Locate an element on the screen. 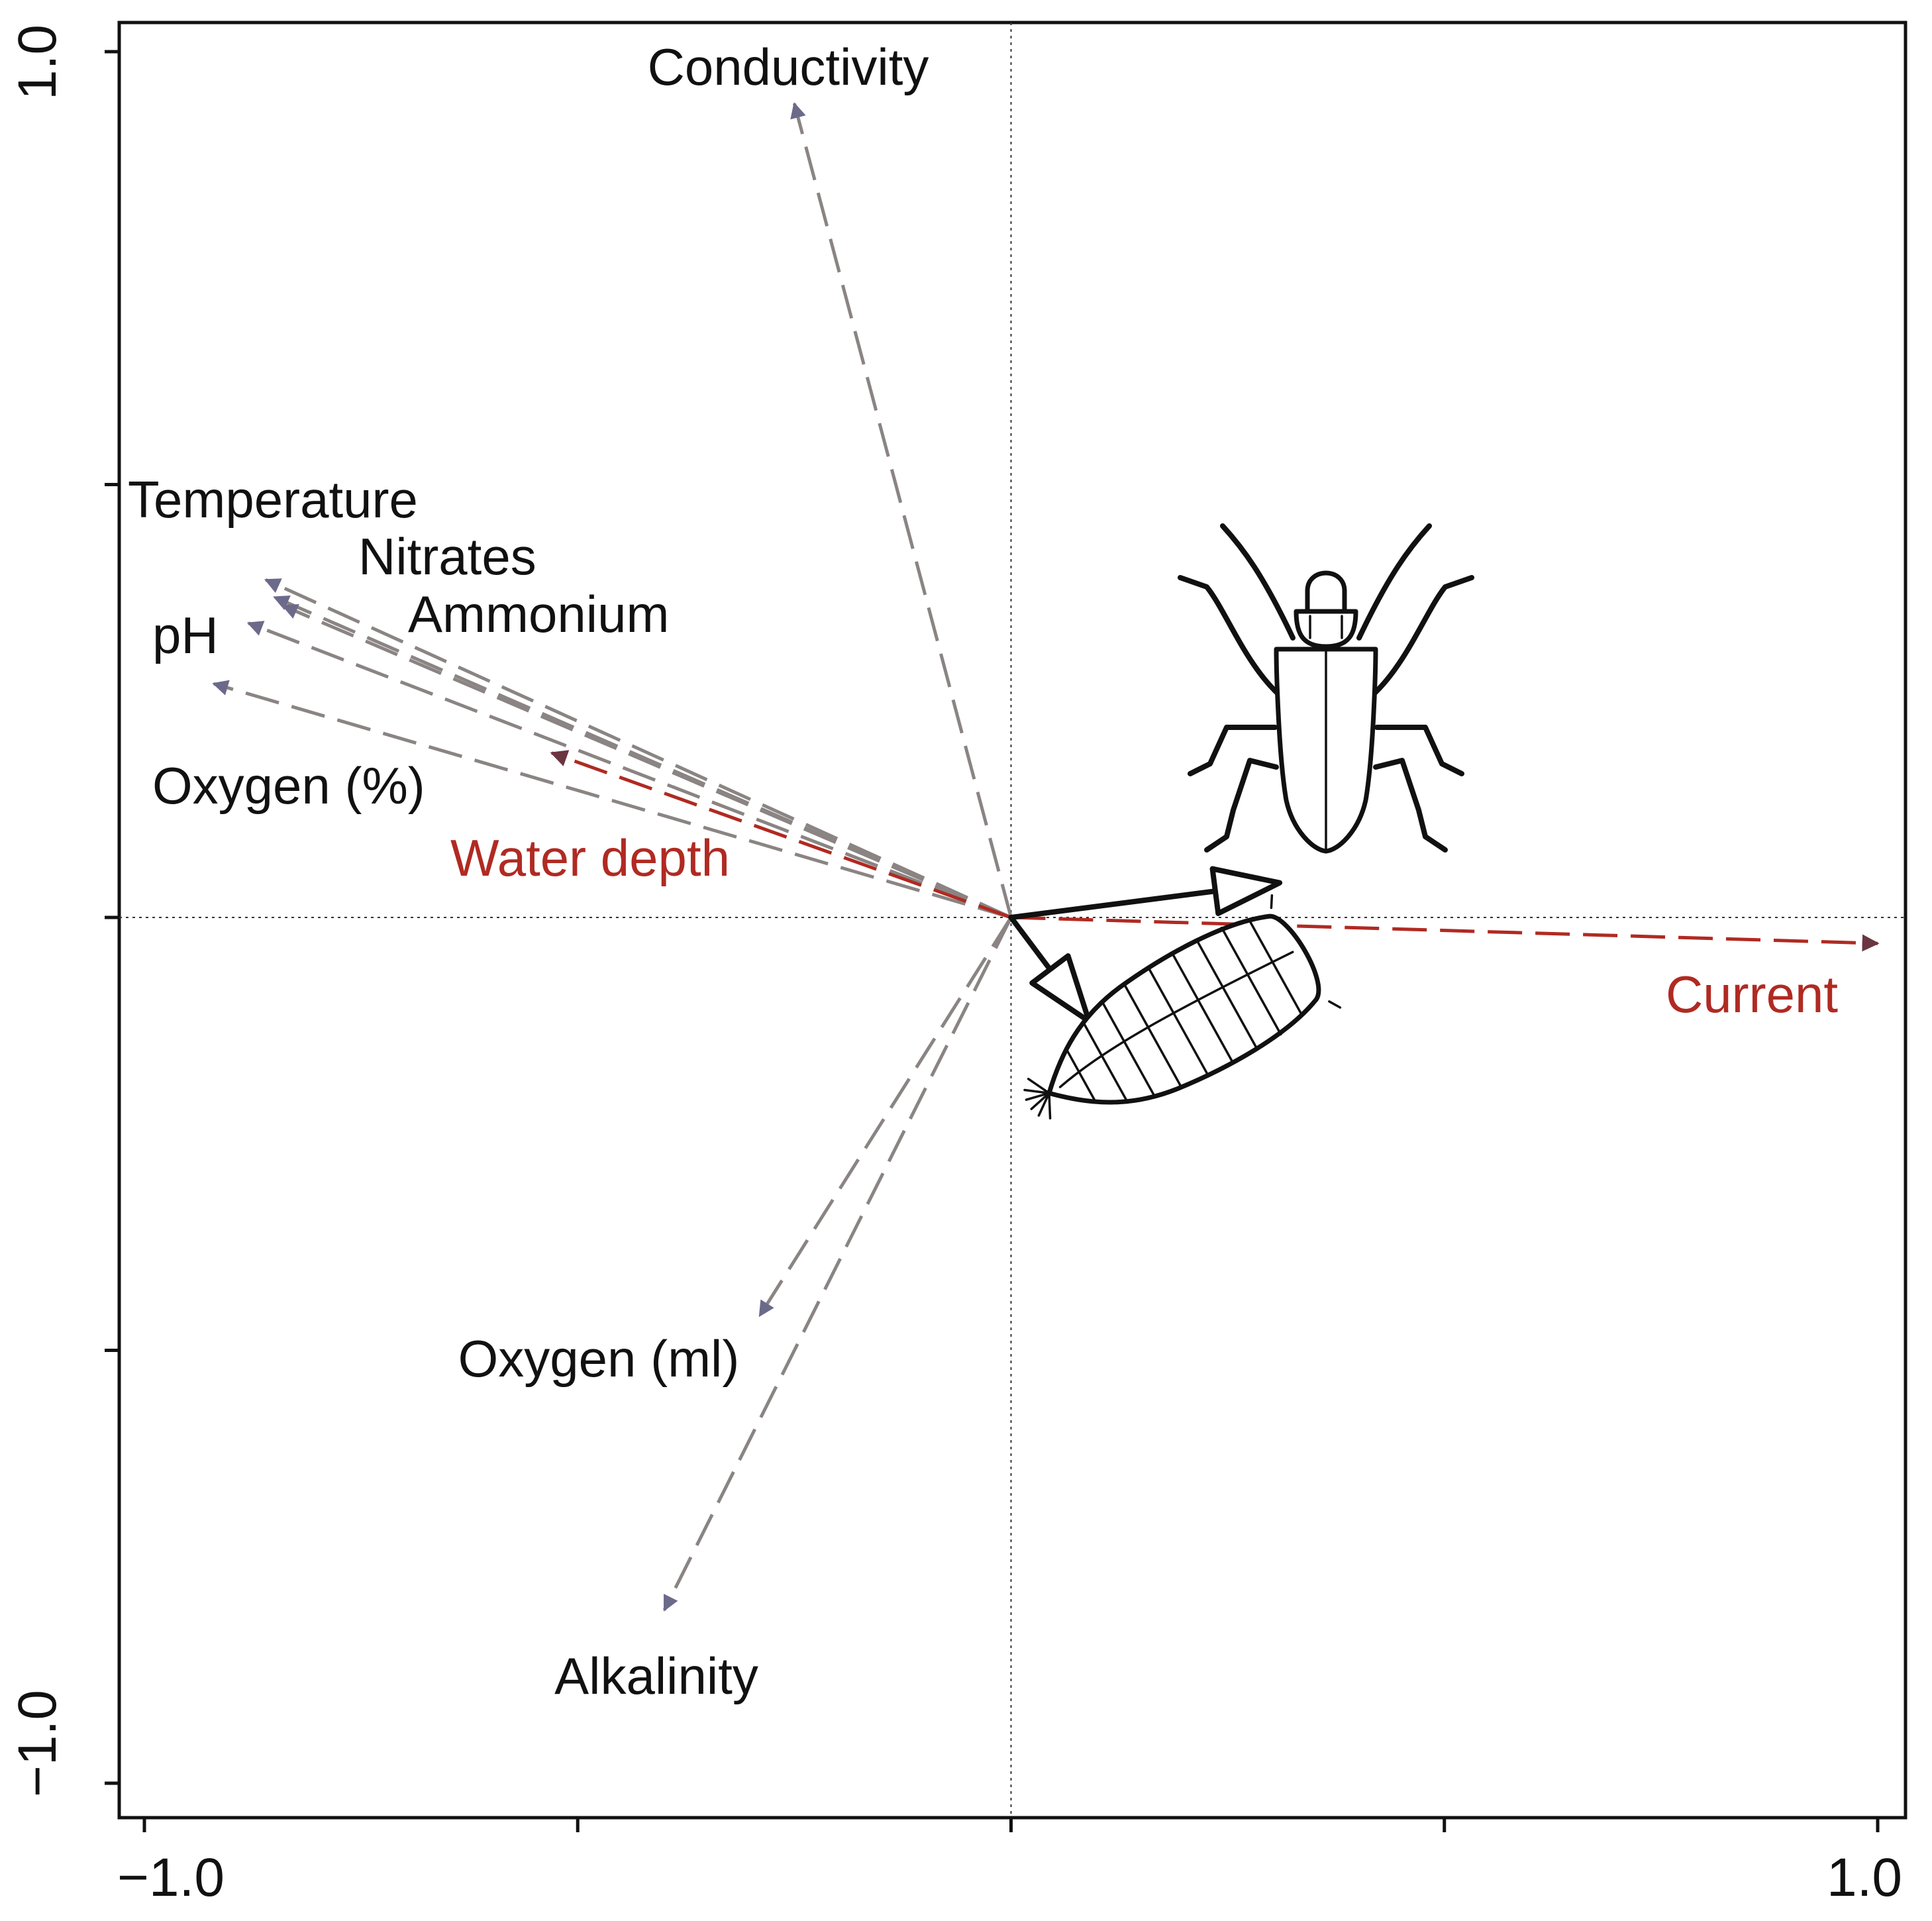  vector-nitrates is located at coordinates (642, 758).